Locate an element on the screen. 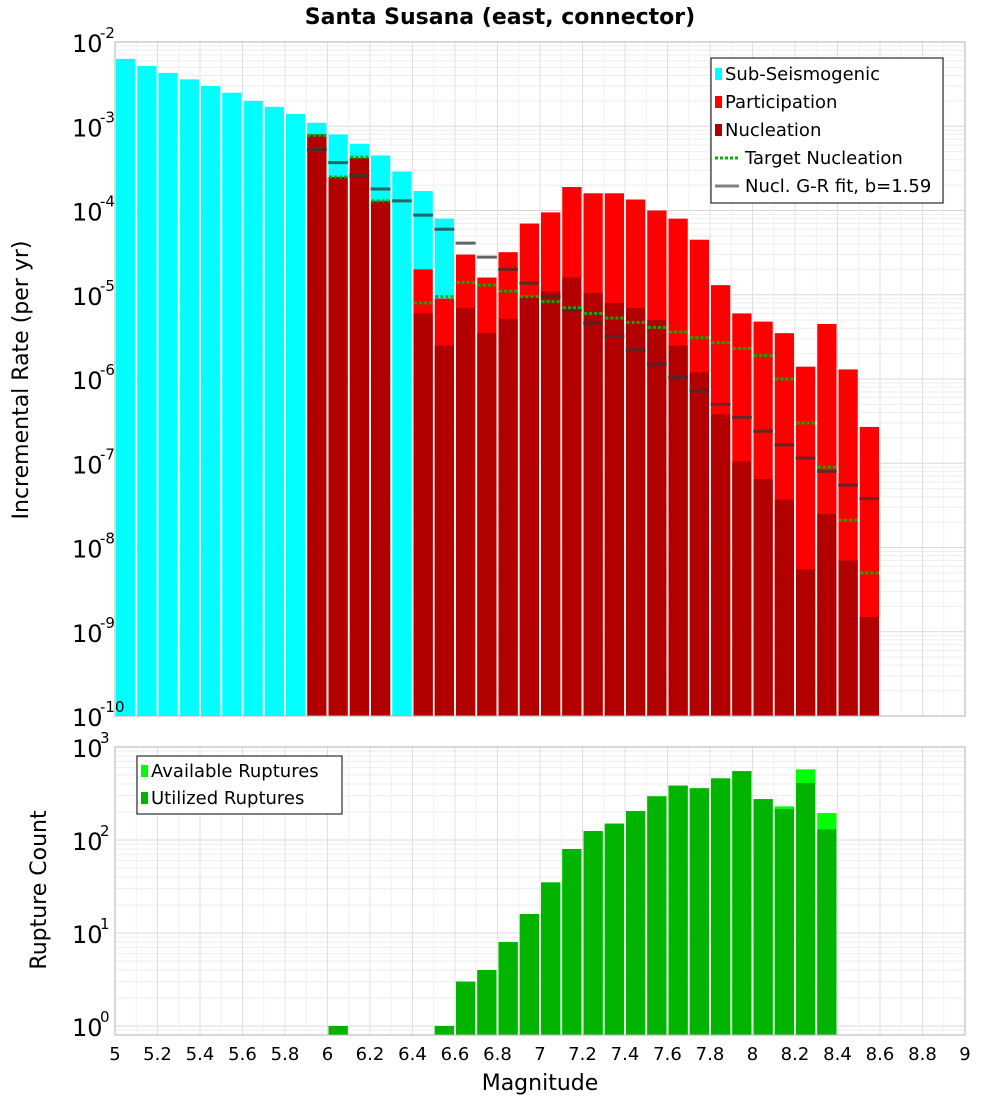 This screenshot has width=1000, height=1100. bottom-y-axis-label: Rupture Count is located at coordinates (39, 890).